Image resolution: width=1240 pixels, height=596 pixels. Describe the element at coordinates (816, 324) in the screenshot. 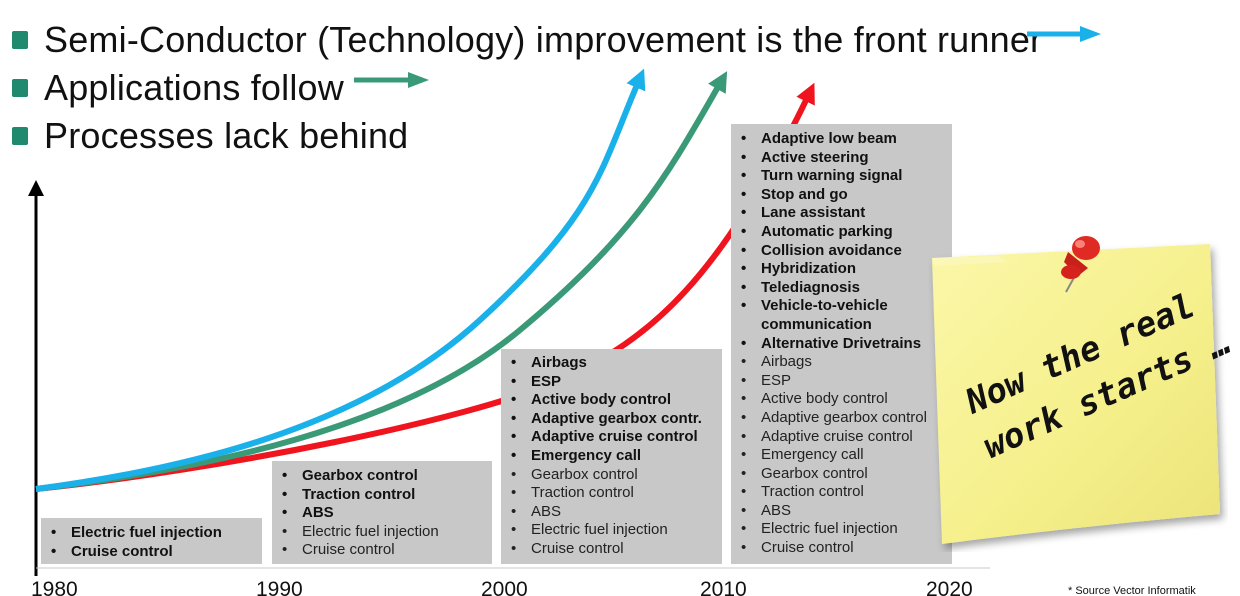

I see `list-item-continuation: communication` at that location.